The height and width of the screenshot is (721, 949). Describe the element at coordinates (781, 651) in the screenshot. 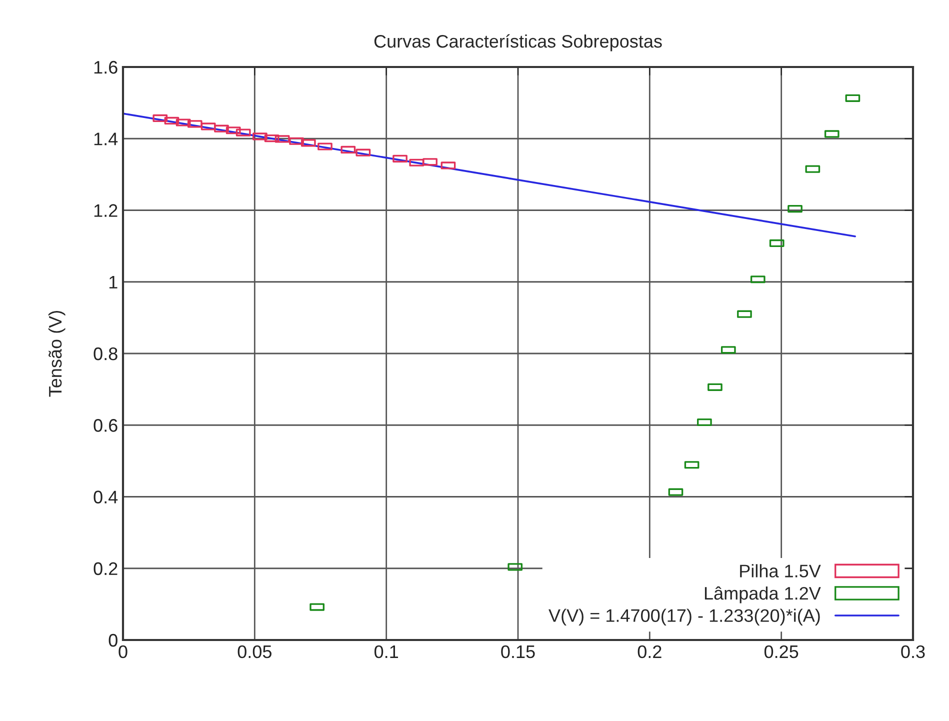

I see `x-tick-label: 0.25` at that location.